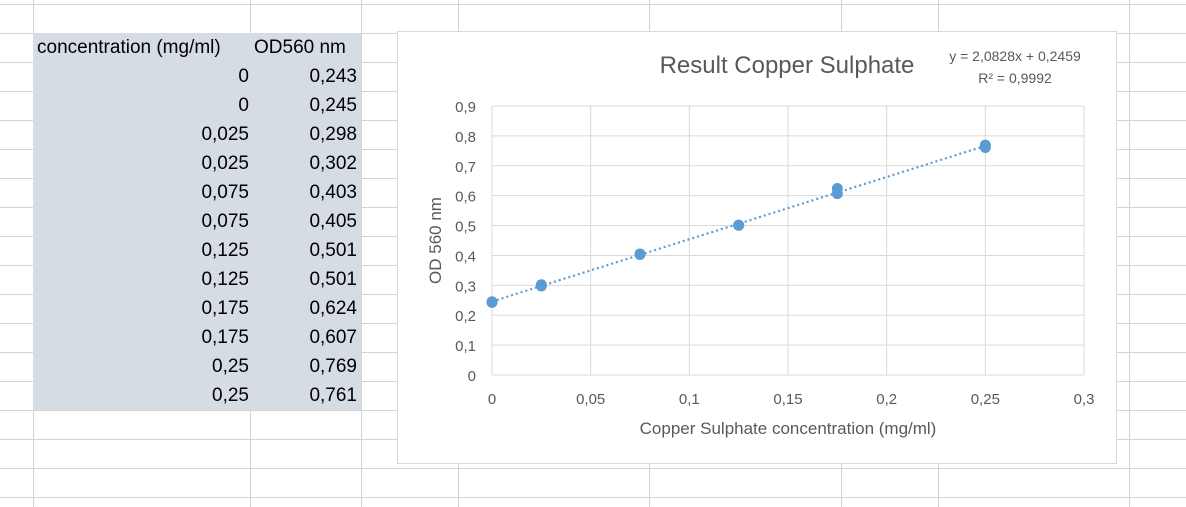 This screenshot has height=507, width=1186. What do you see at coordinates (333, 134) in the screenshot?
I see `cell-od560: 0,298` at bounding box center [333, 134].